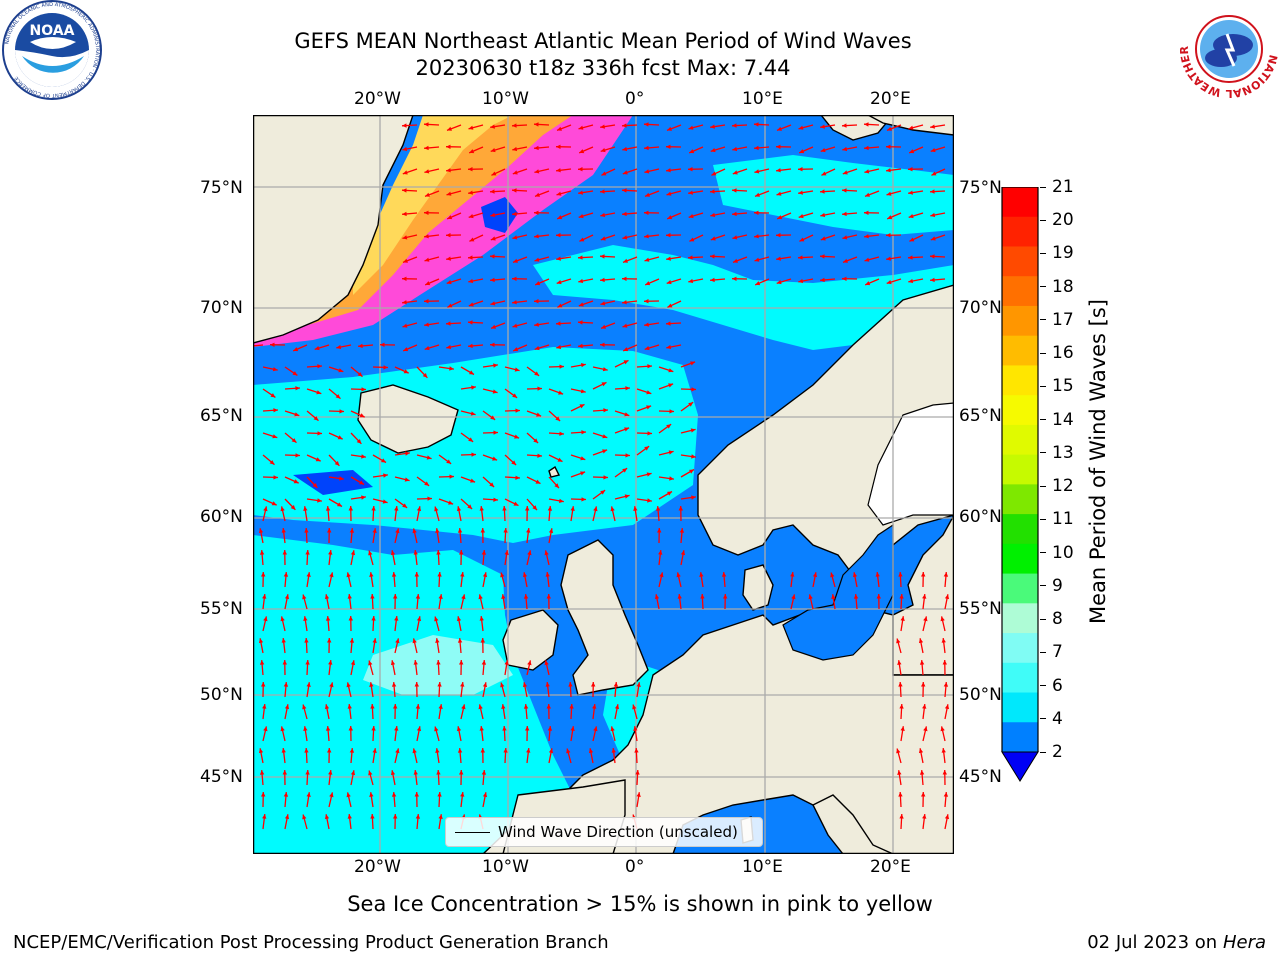  I want to click on colorbar-tick-mark, so click(1043, 353).